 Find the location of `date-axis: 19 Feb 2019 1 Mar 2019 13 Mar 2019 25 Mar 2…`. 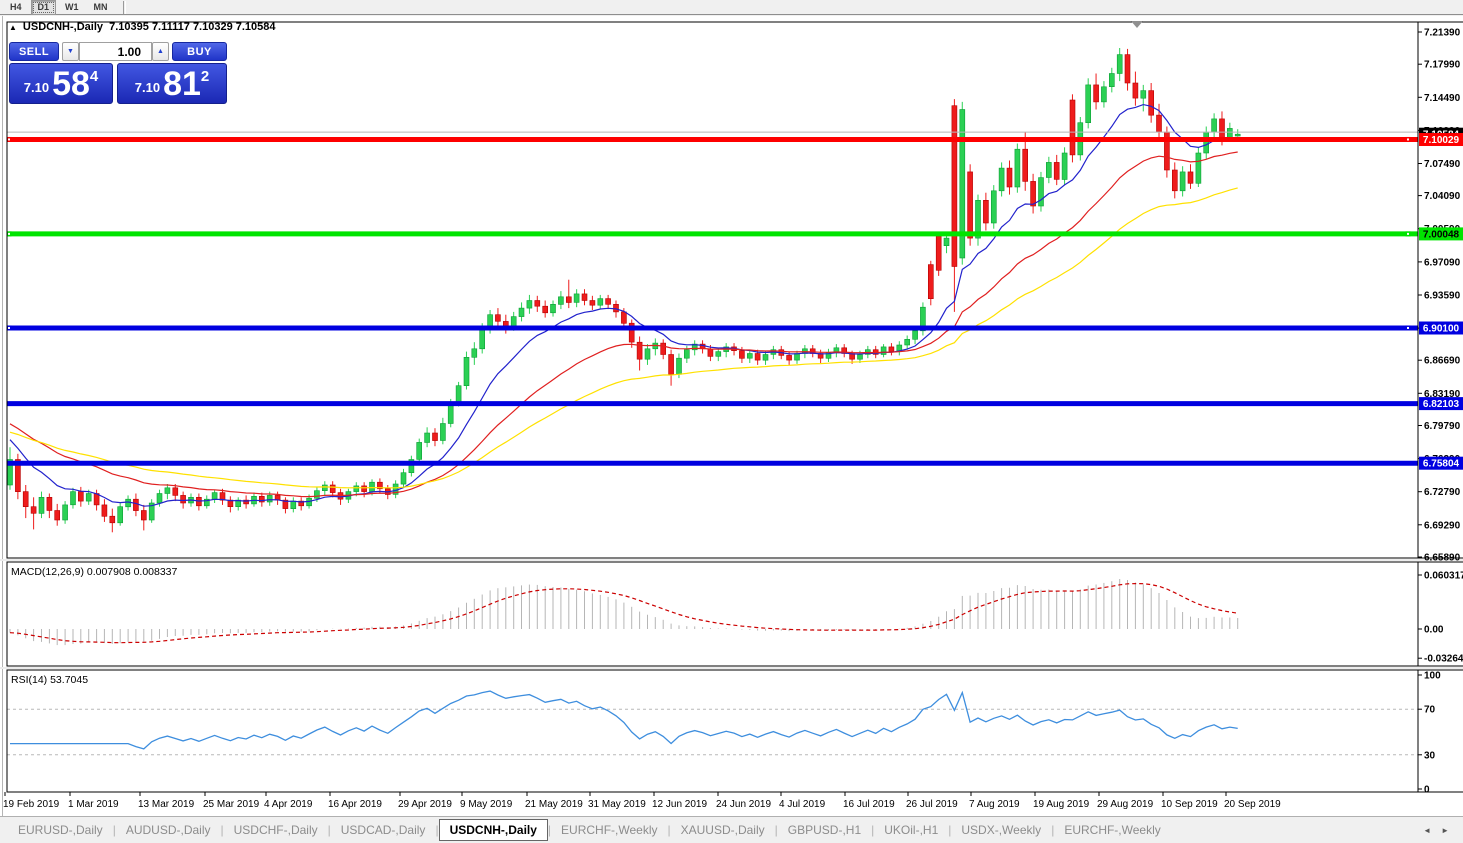

date-axis: 19 Feb 2019 1 Mar 2019 13 Mar 2019 25 Mar 2… is located at coordinates (642, 801).